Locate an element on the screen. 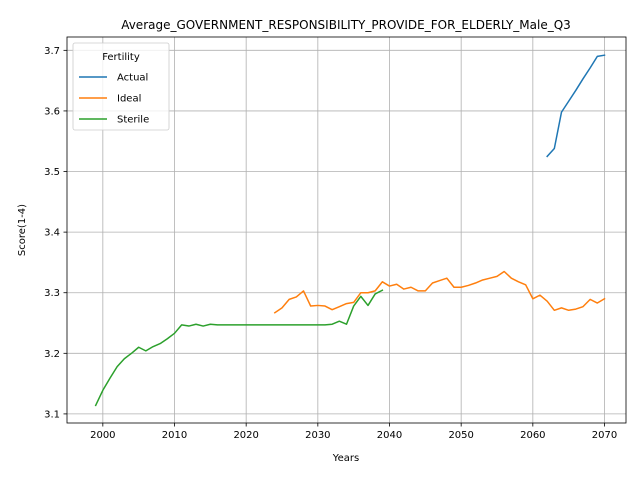 Image resolution: width=640 pixels, height=480 pixels. legend-label-ideal: Ideal is located at coordinates (129, 99).